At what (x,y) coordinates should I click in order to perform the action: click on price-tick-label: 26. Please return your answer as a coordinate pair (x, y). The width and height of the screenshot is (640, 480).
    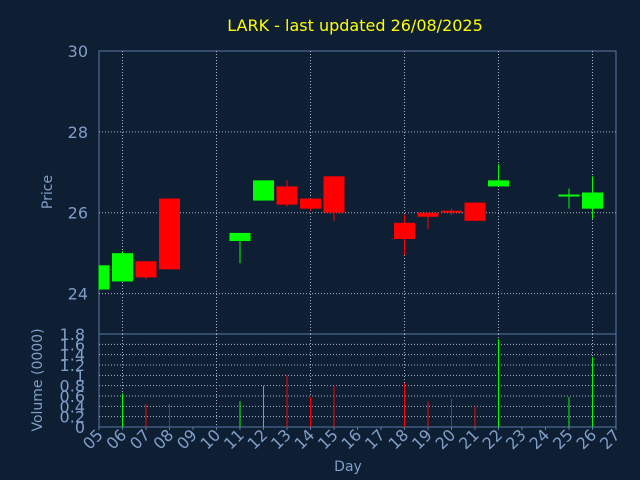
    Looking at the image, I should click on (78, 213).